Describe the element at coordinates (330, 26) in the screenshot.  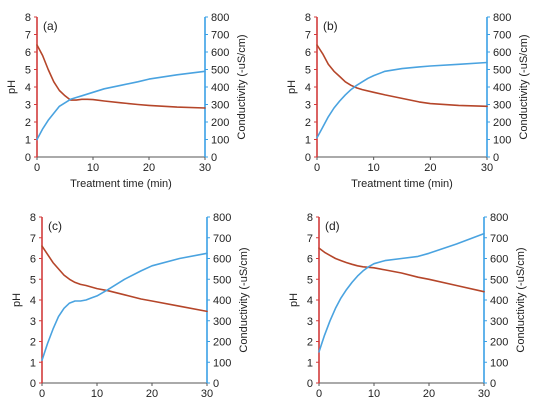
I see `panel-label: (b)` at that location.